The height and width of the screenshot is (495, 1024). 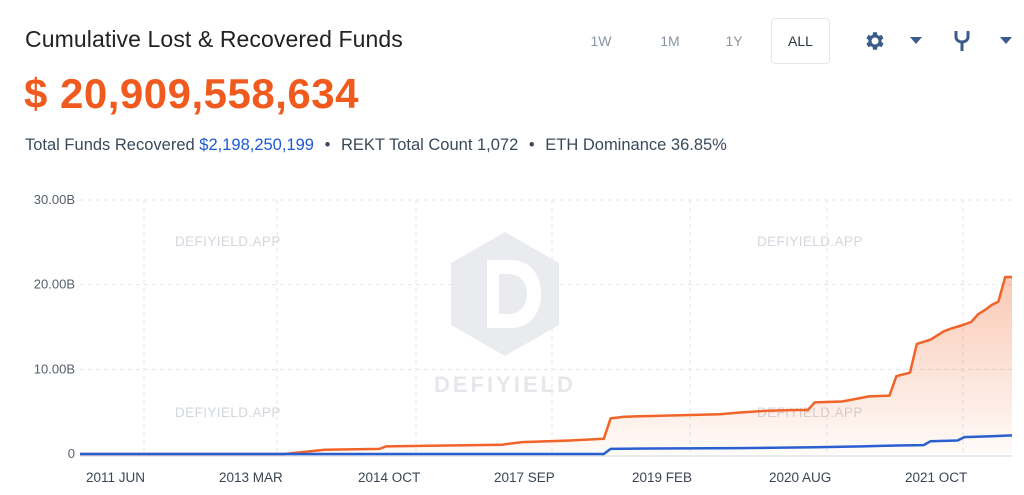 I want to click on chart-title: Cumulative Lost & Recovered Funds, so click(x=214, y=39).